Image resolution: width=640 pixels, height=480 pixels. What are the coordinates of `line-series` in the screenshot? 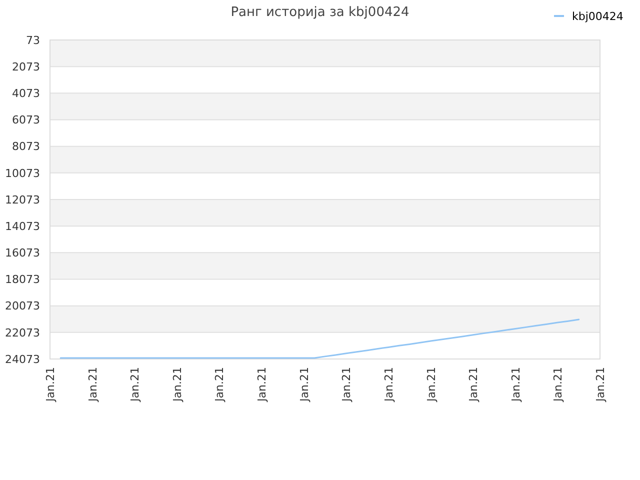 It's located at (320, 338).